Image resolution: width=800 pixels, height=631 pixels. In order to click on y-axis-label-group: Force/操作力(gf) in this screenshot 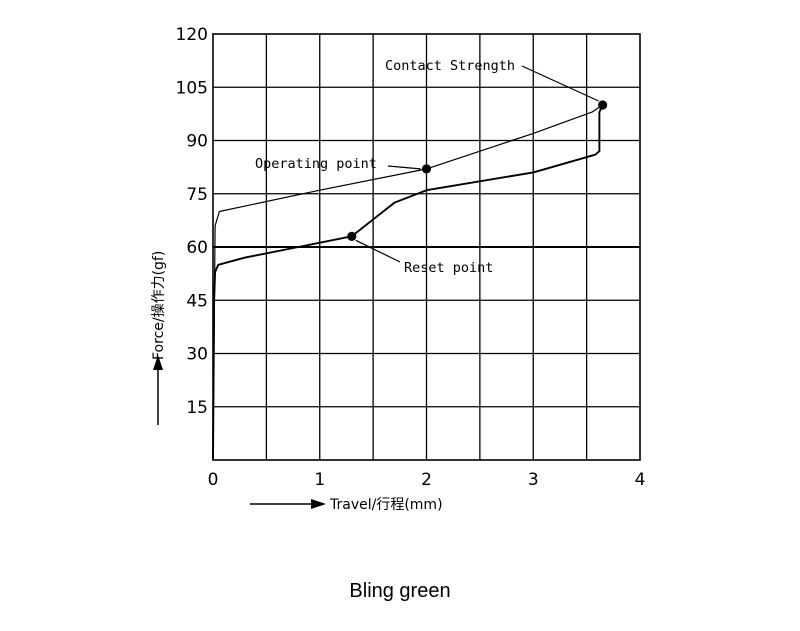, I will do `click(159, 338)`.